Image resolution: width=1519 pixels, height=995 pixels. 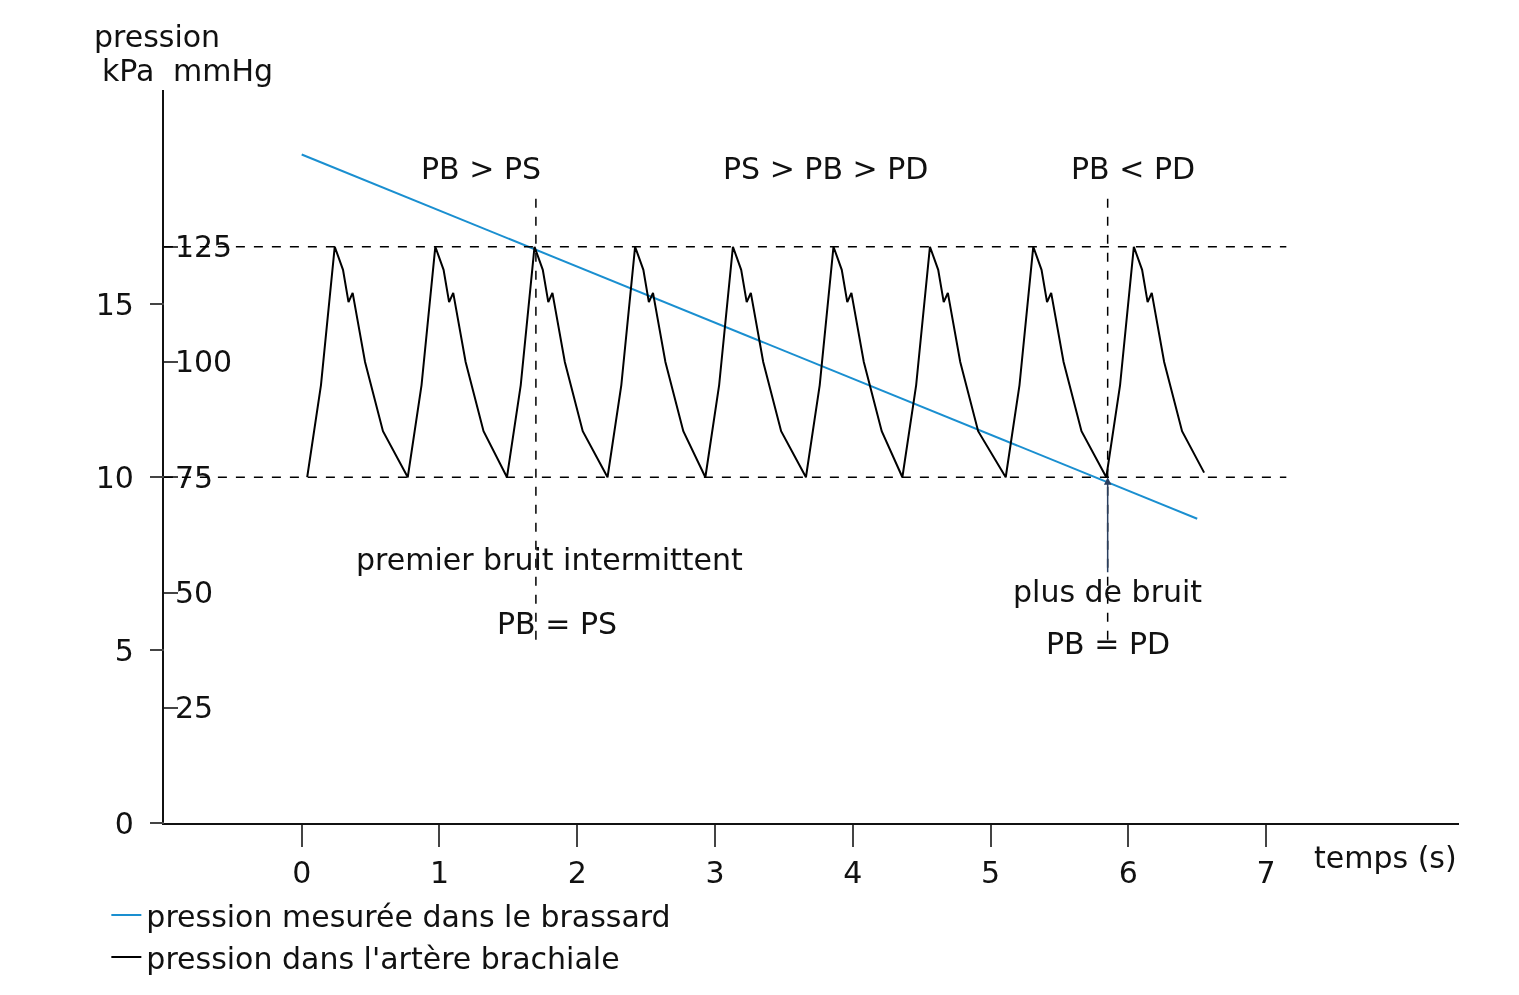 I want to click on y-tick-label: 25, so click(x=194, y=708).